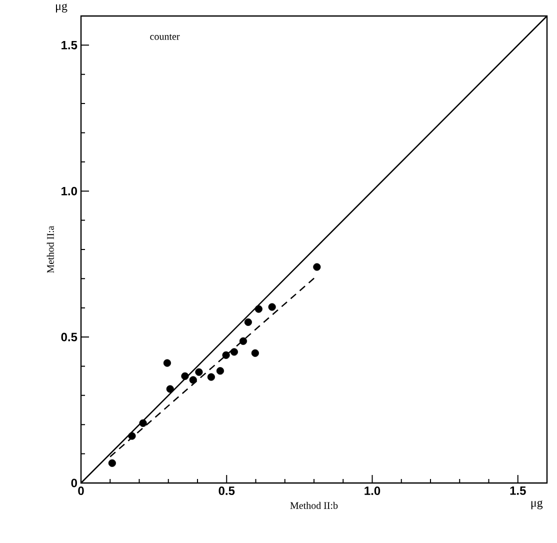 Image resolution: width=557 pixels, height=543 pixels. Describe the element at coordinates (70, 45) in the screenshot. I see `y-tick-label: 1.5` at that location.